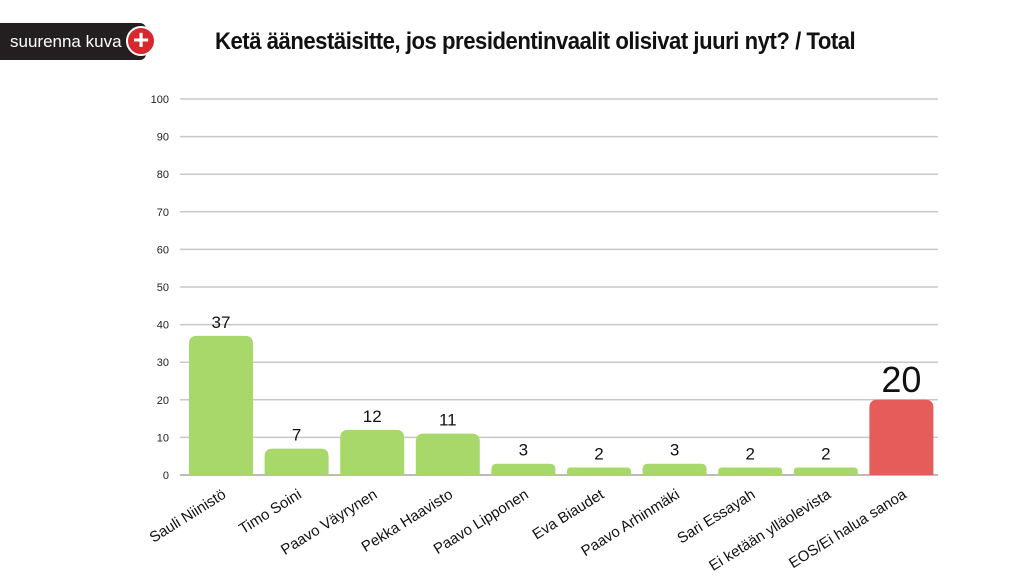  What do you see at coordinates (901, 379) in the screenshot?
I see `data-label: 20` at bounding box center [901, 379].